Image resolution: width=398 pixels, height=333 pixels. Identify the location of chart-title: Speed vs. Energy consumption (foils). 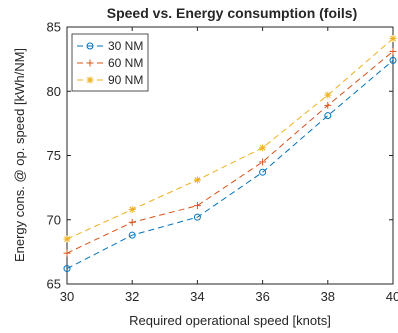
(232, 13).